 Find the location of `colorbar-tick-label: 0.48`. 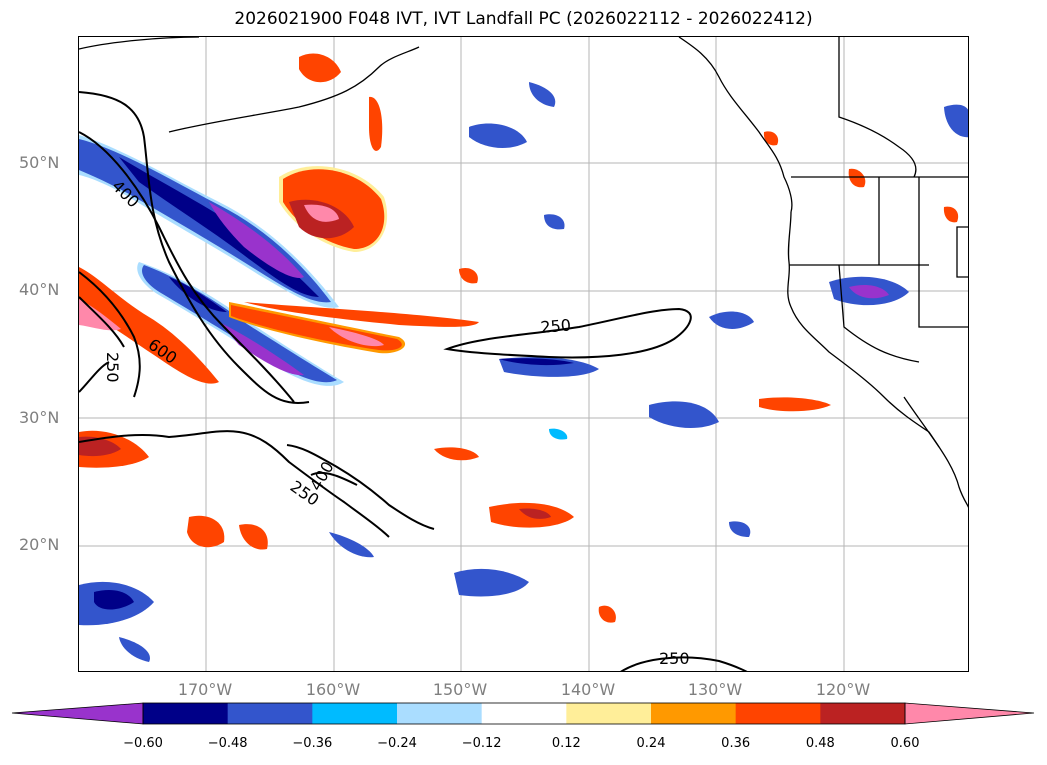

colorbar-tick-label: 0.48 is located at coordinates (820, 743).